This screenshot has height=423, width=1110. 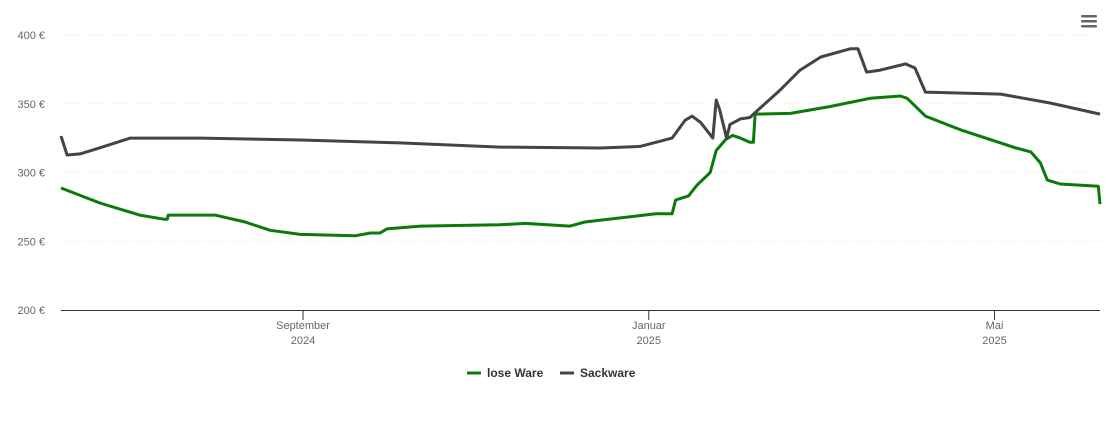 What do you see at coordinates (31, 174) in the screenshot?
I see `y-tick-label: 300 €` at bounding box center [31, 174].